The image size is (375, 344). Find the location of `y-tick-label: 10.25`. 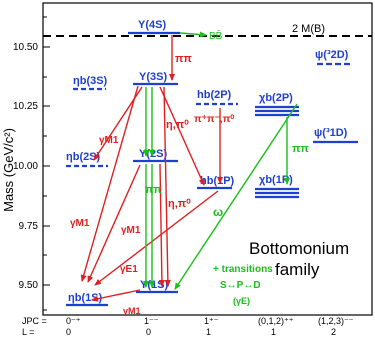

y-tick-label: 10.25 is located at coordinates (25, 106).